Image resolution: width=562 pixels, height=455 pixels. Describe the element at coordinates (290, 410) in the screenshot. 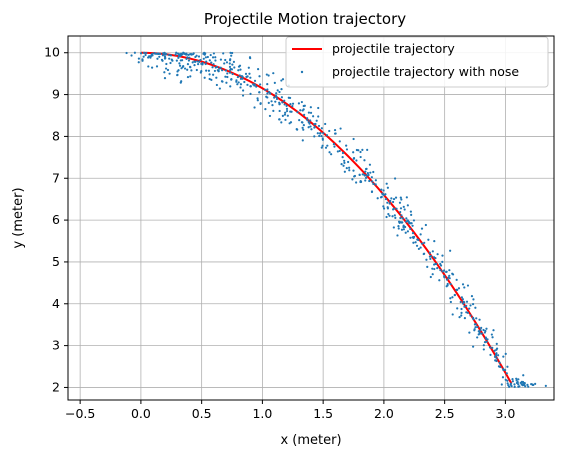

I see `x-axis-ticks: −0.5 0.0 0.5 1.0 1.5 2.0 2.5 3.0` at that location.